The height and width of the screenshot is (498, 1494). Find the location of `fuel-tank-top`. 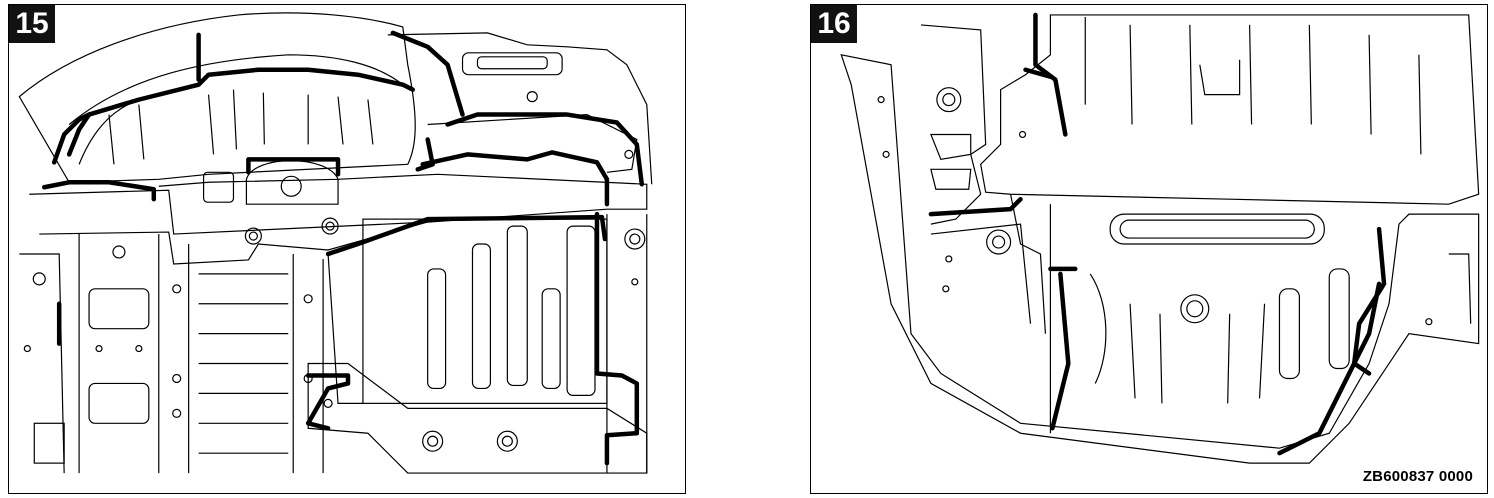

fuel-tank-top is located at coordinates (1230, 109).